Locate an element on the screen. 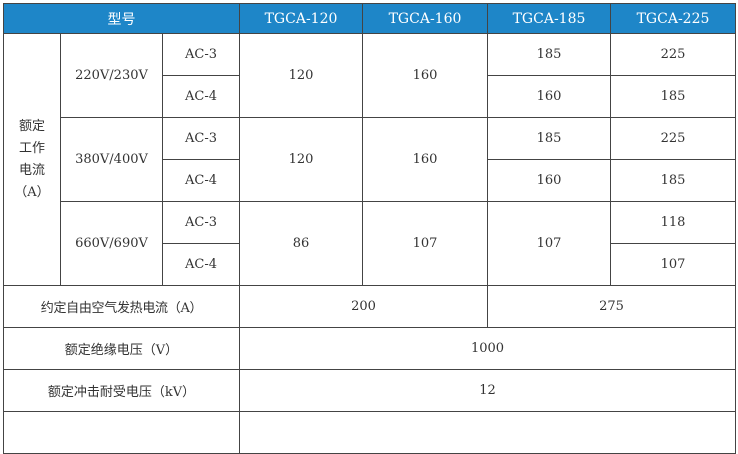 This screenshot has height=454, width=738. insulation-voltage-row: 额定绝缘电压（V） 1000 is located at coordinates (369, 348).